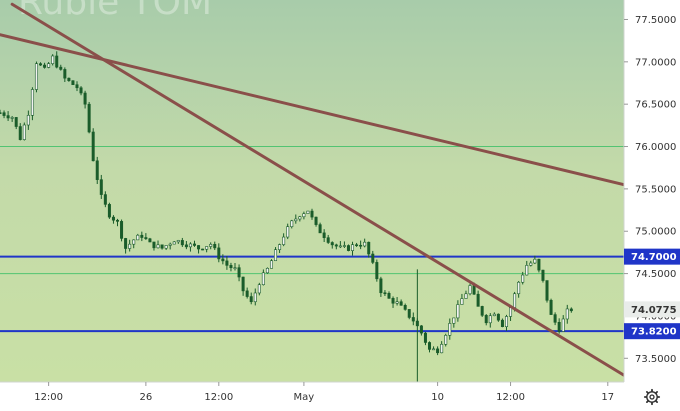 This screenshot has width=680, height=411. Describe the element at coordinates (655, 20) in the screenshot. I see `y-tick-label: 77.5000` at that location.